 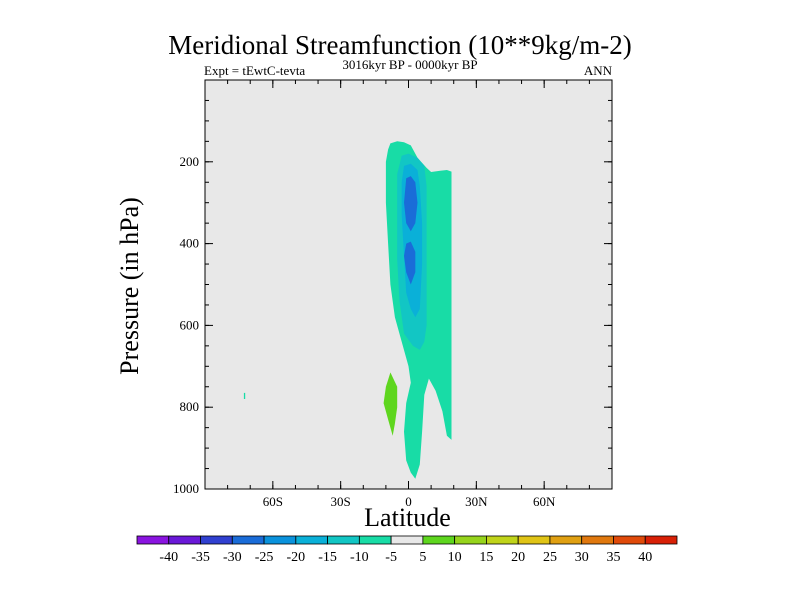 I want to click on x-tick-label: 60S, so click(x=273, y=501).